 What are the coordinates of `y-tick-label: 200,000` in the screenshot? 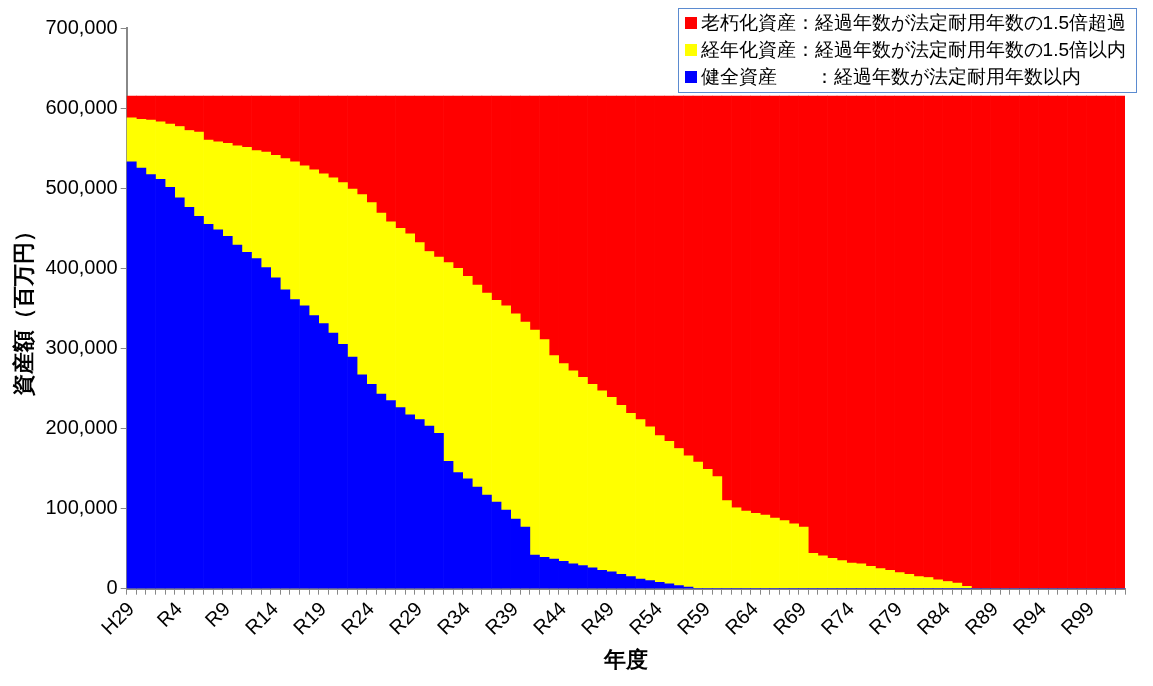 It's located at (81, 427).